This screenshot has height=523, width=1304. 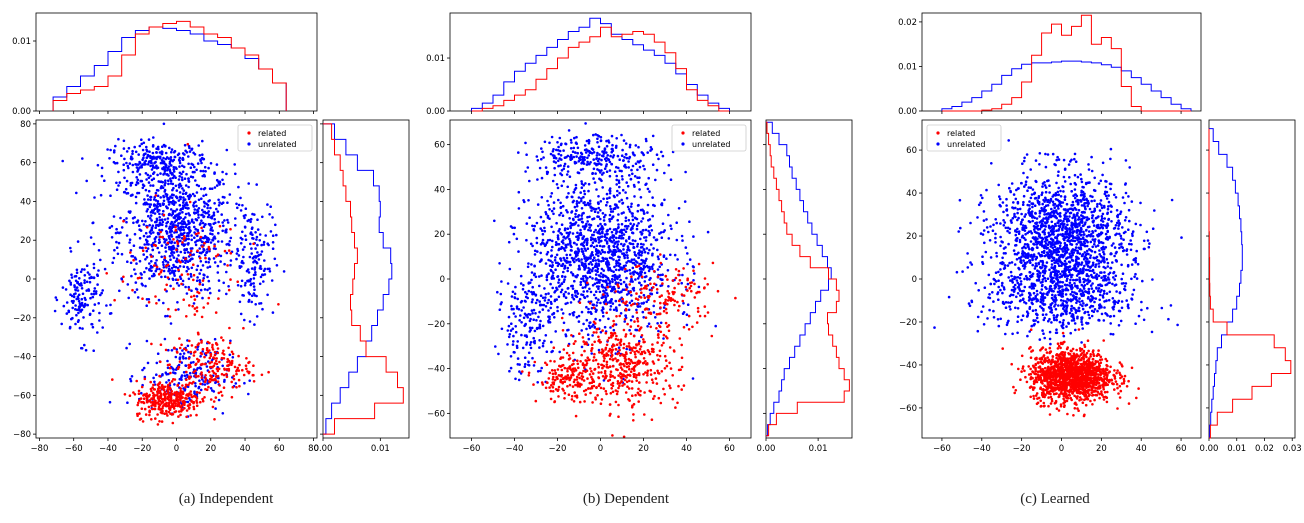 What do you see at coordinates (210, 449) in the screenshot?
I see `x-tick-label: 20` at bounding box center [210, 449].